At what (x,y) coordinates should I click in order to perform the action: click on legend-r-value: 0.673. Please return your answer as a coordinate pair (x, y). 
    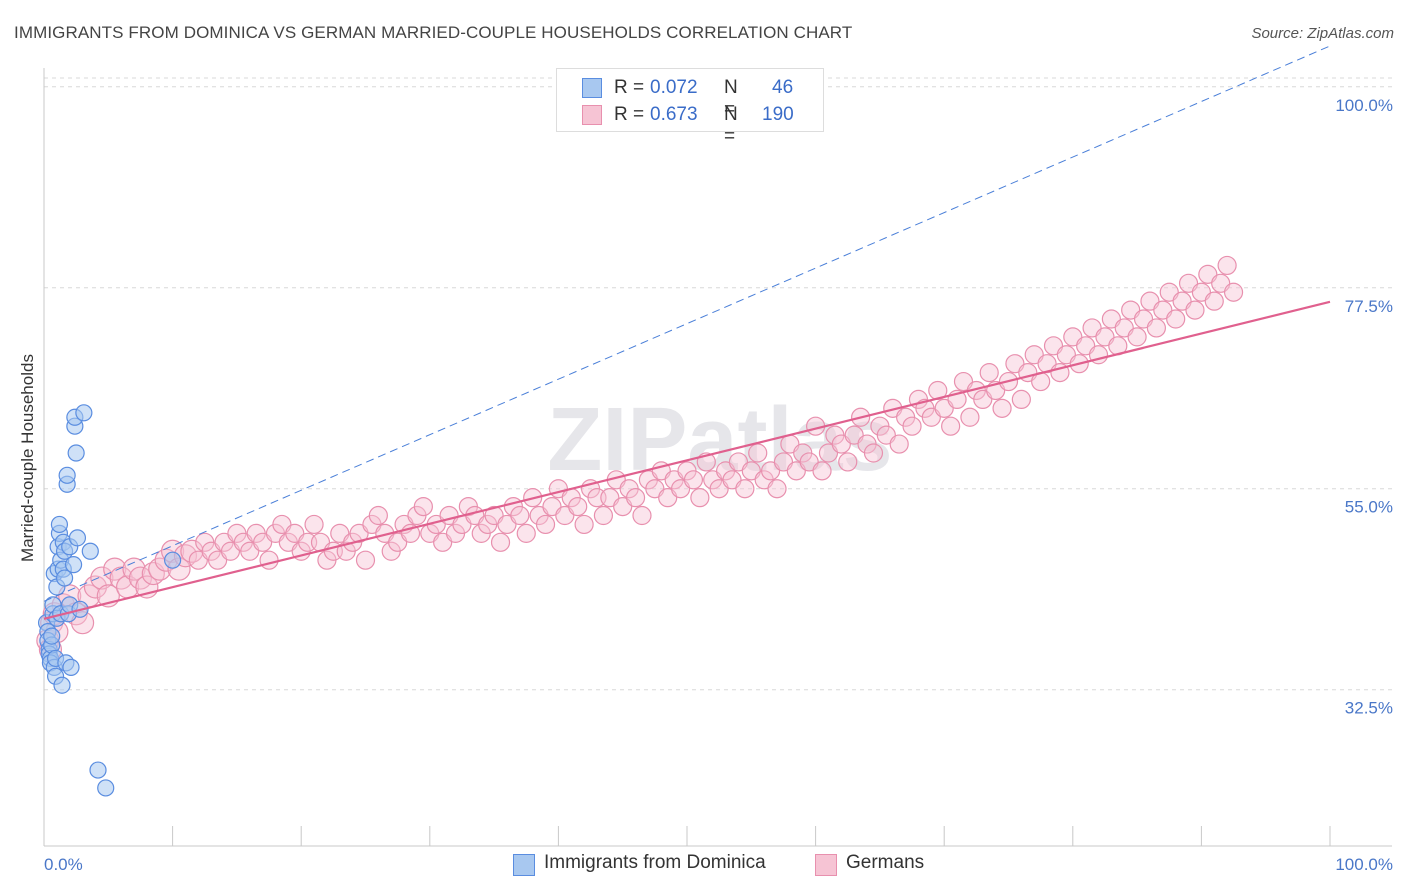
    Looking at the image, I should click on (674, 114).